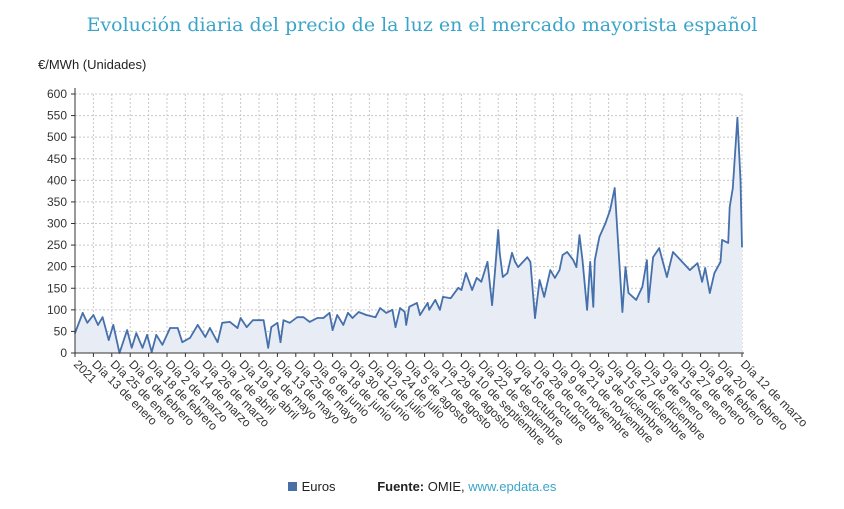  Describe the element at coordinates (466, 486) in the screenshot. I see `source-note: Fuente: OMIE, www.epdata.es` at that location.